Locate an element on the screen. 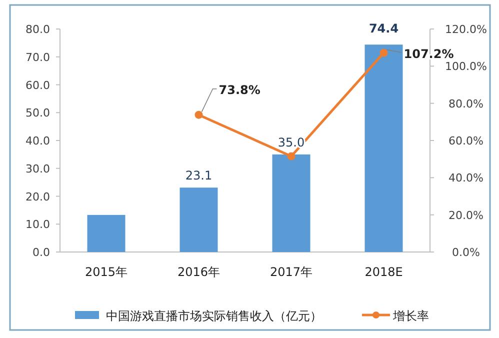  y2-tick-label: 120.0% is located at coordinates (466, 29).